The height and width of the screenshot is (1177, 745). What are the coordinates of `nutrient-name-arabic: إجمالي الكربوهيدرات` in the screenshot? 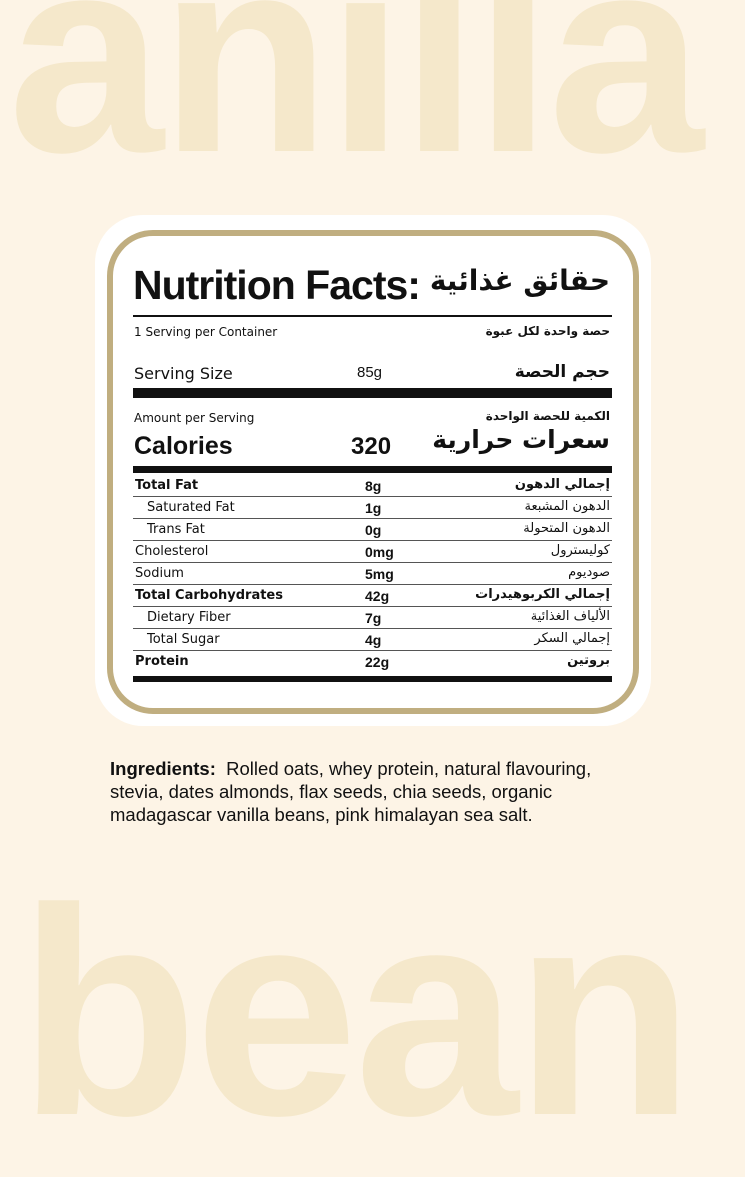 It's located at (542, 594).